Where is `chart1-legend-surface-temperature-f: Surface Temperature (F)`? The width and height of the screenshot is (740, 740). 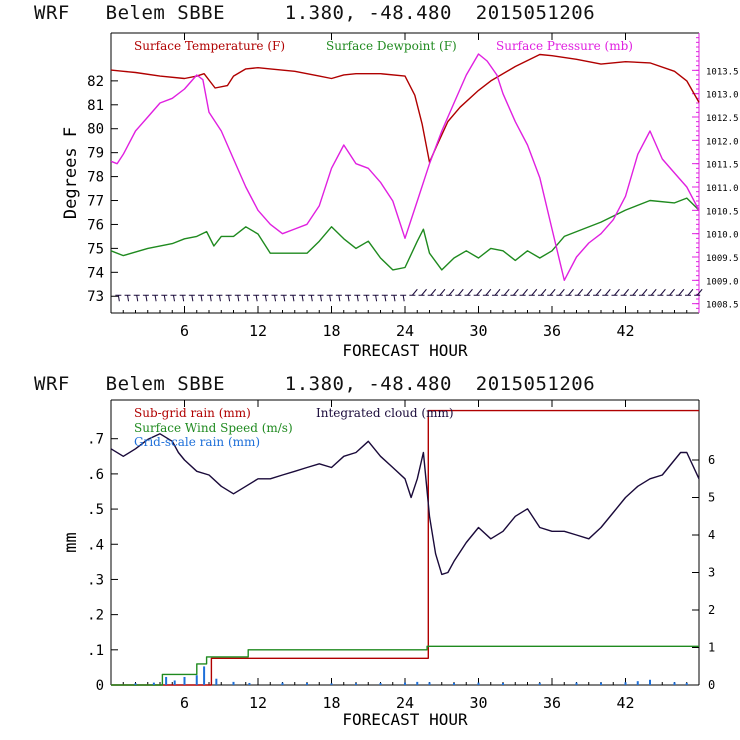
chart1-legend-surface-temperature-f: Surface Temperature (F) is located at coordinates (209, 46).